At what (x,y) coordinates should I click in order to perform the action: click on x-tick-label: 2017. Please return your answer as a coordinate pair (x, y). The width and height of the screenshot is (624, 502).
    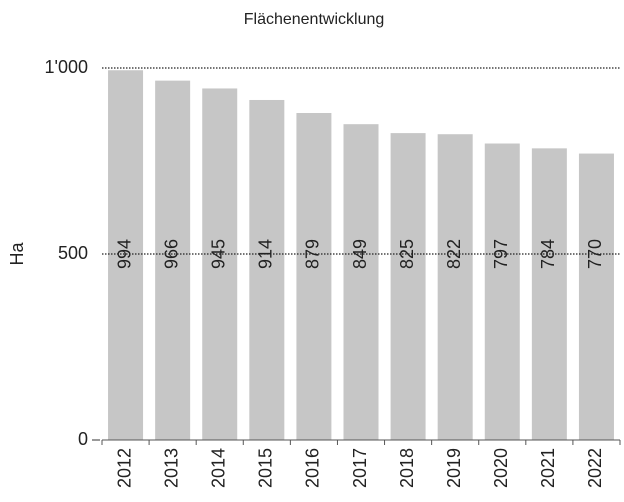
    Looking at the image, I should click on (360, 468).